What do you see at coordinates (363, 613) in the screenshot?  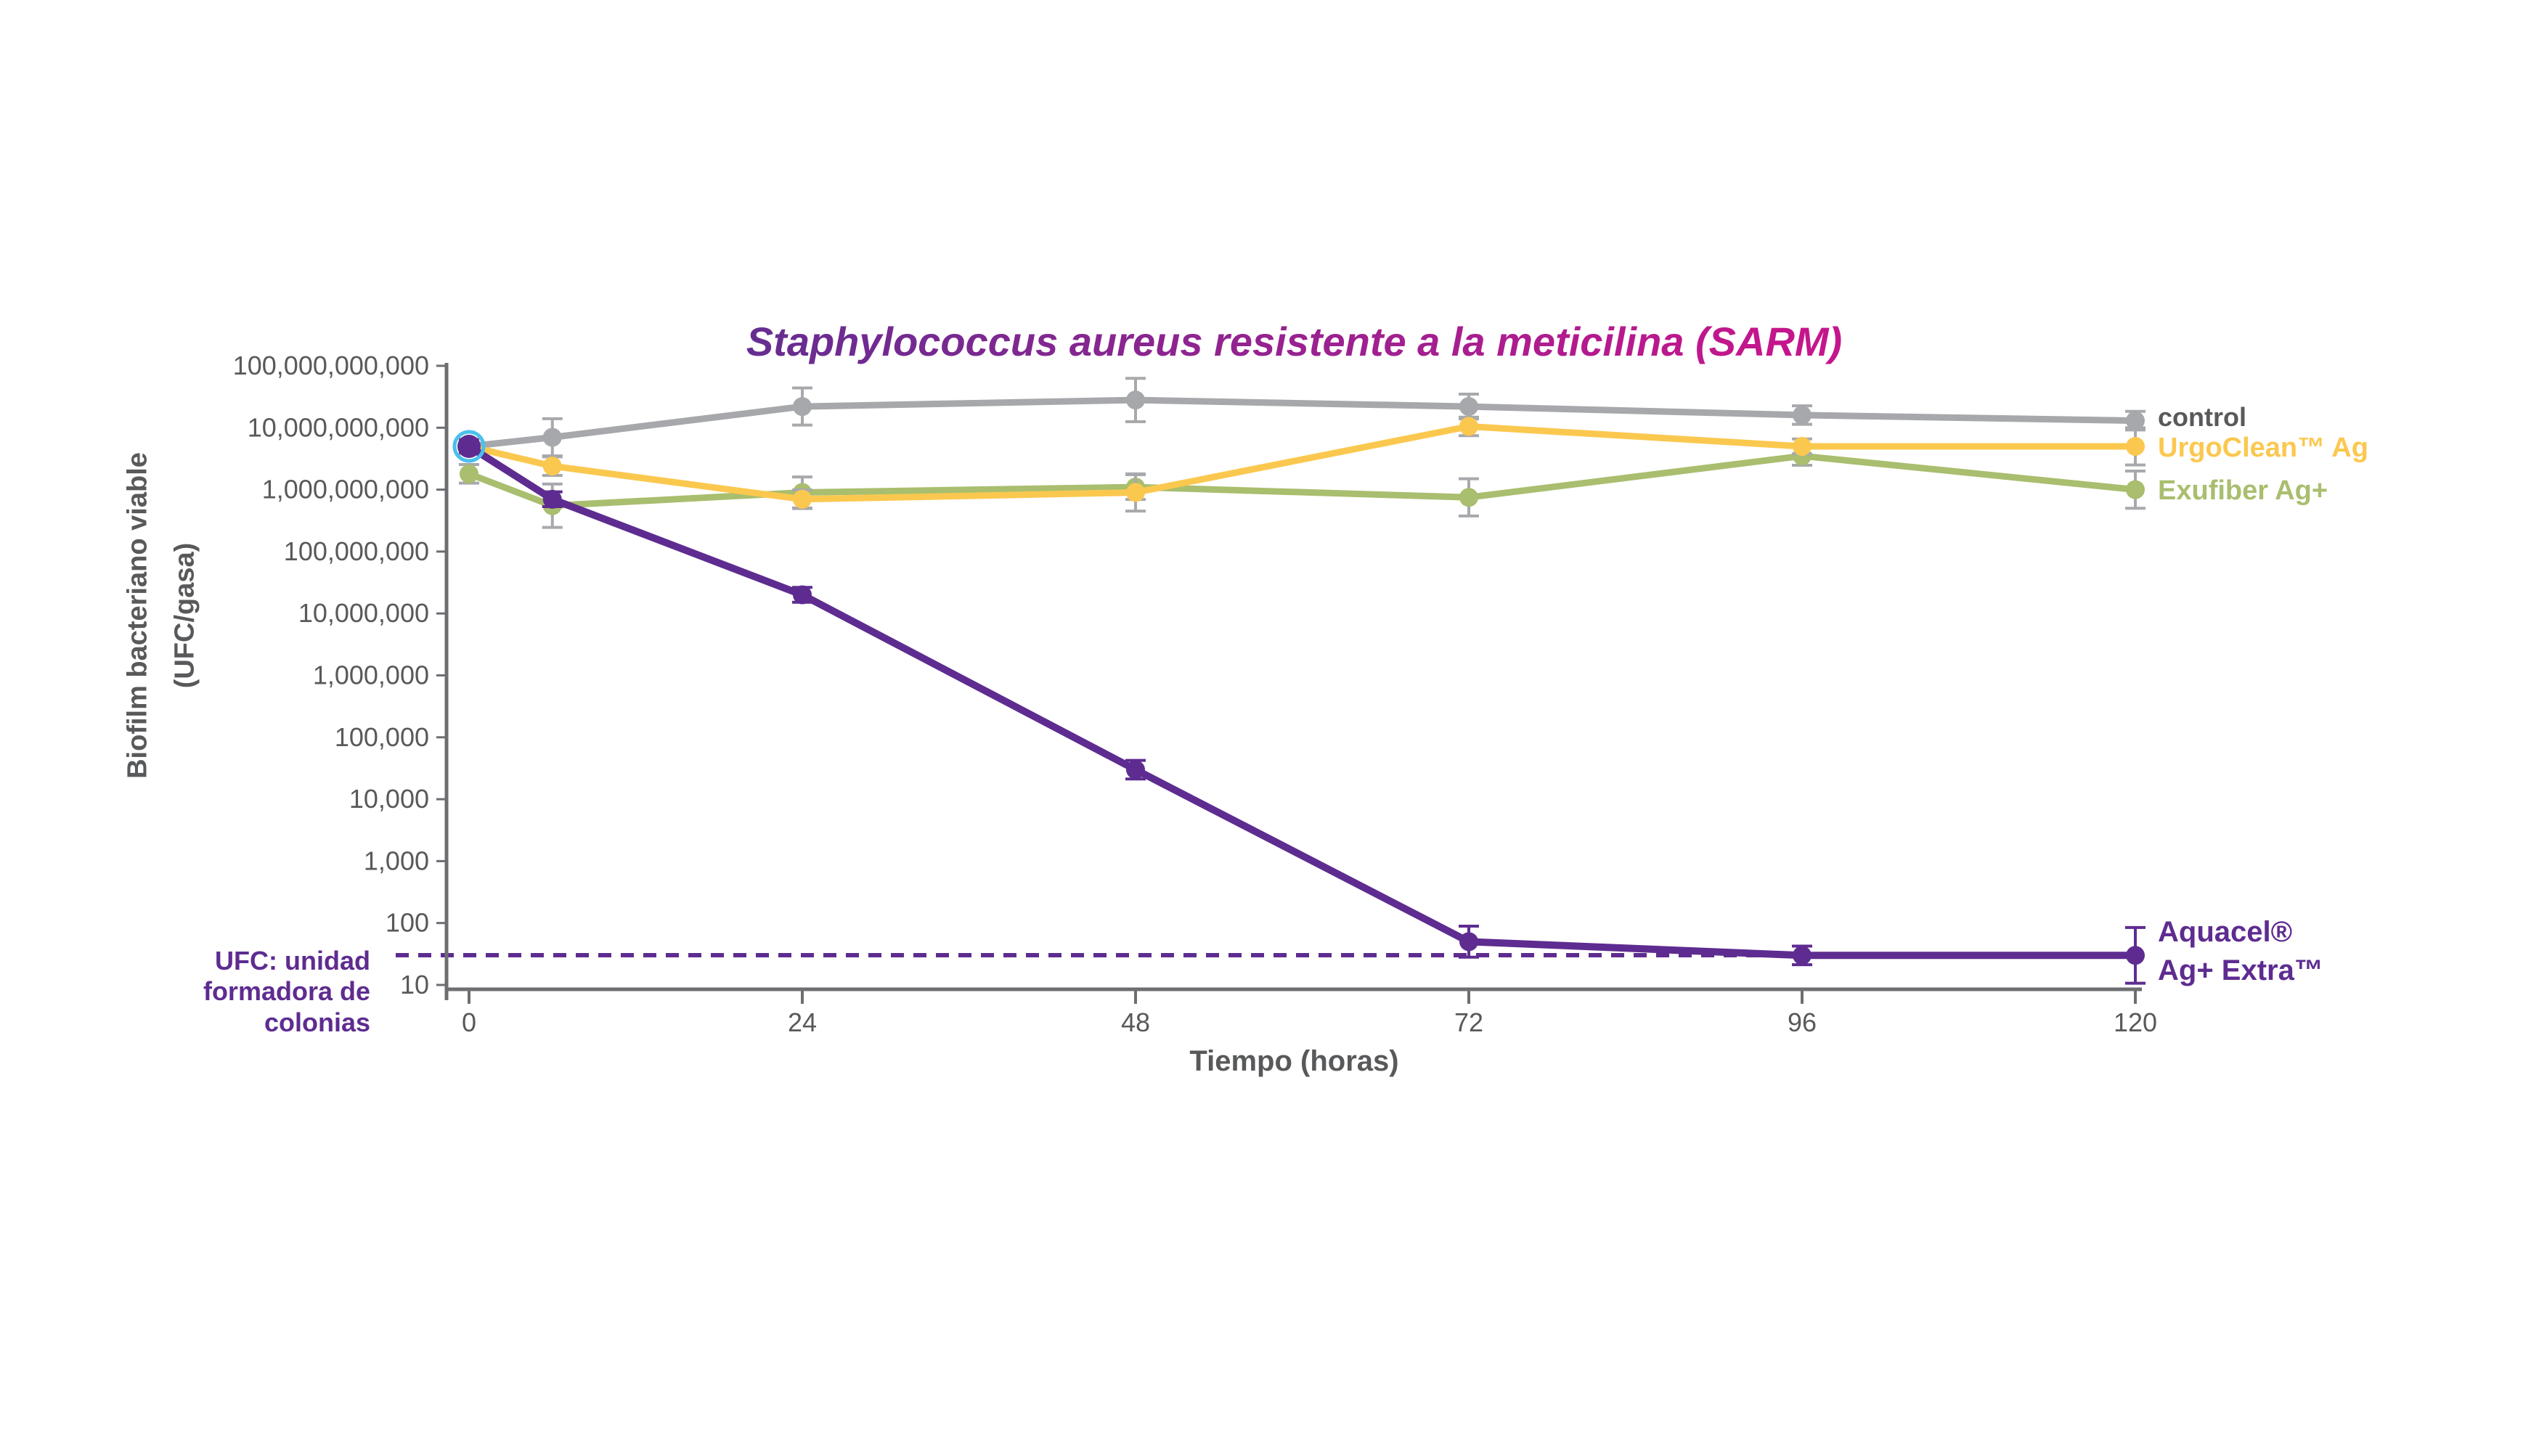 I see `y-axis-tick-label: 10,000,000` at bounding box center [363, 613].